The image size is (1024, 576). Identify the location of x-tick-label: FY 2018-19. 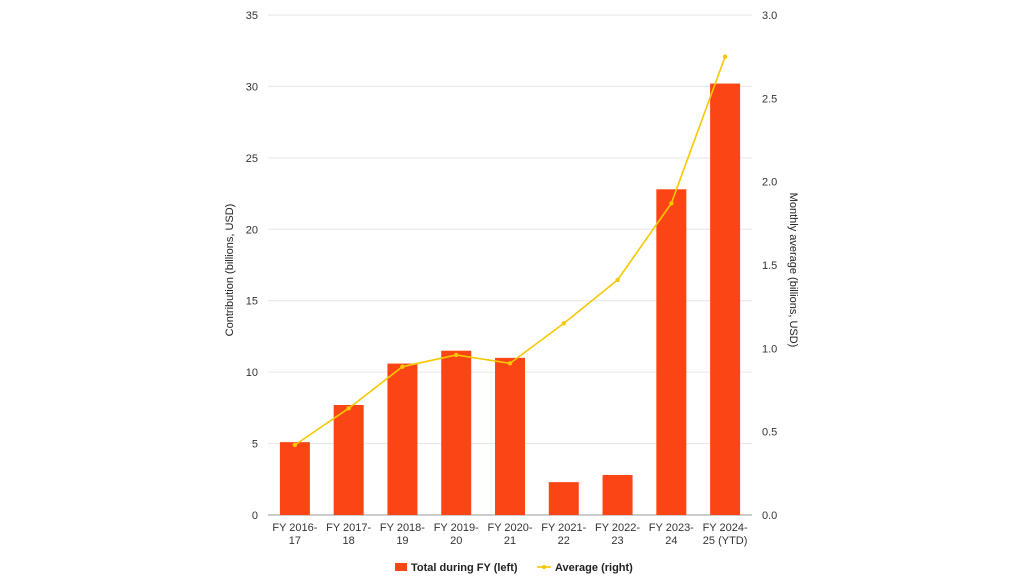
(402, 534).